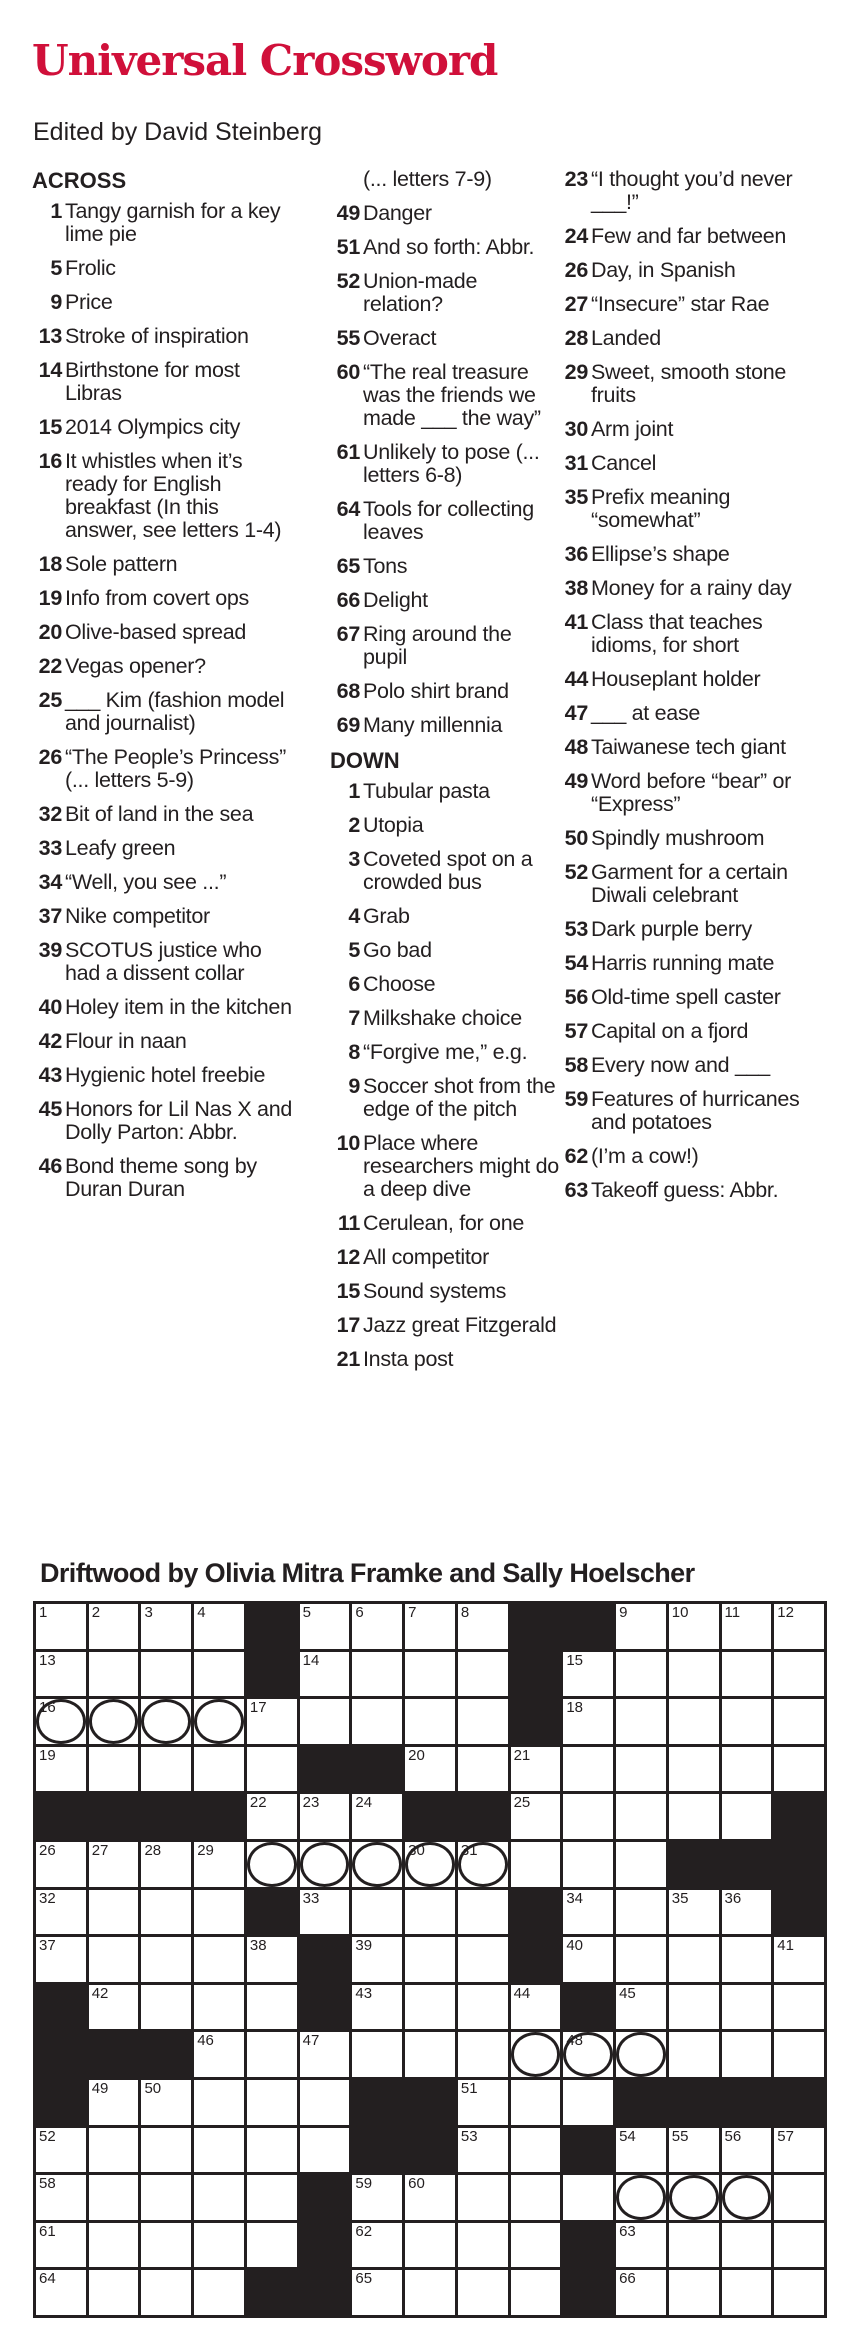  Describe the element at coordinates (61, 1769) in the screenshot. I see `grid-cell: 19` at that location.